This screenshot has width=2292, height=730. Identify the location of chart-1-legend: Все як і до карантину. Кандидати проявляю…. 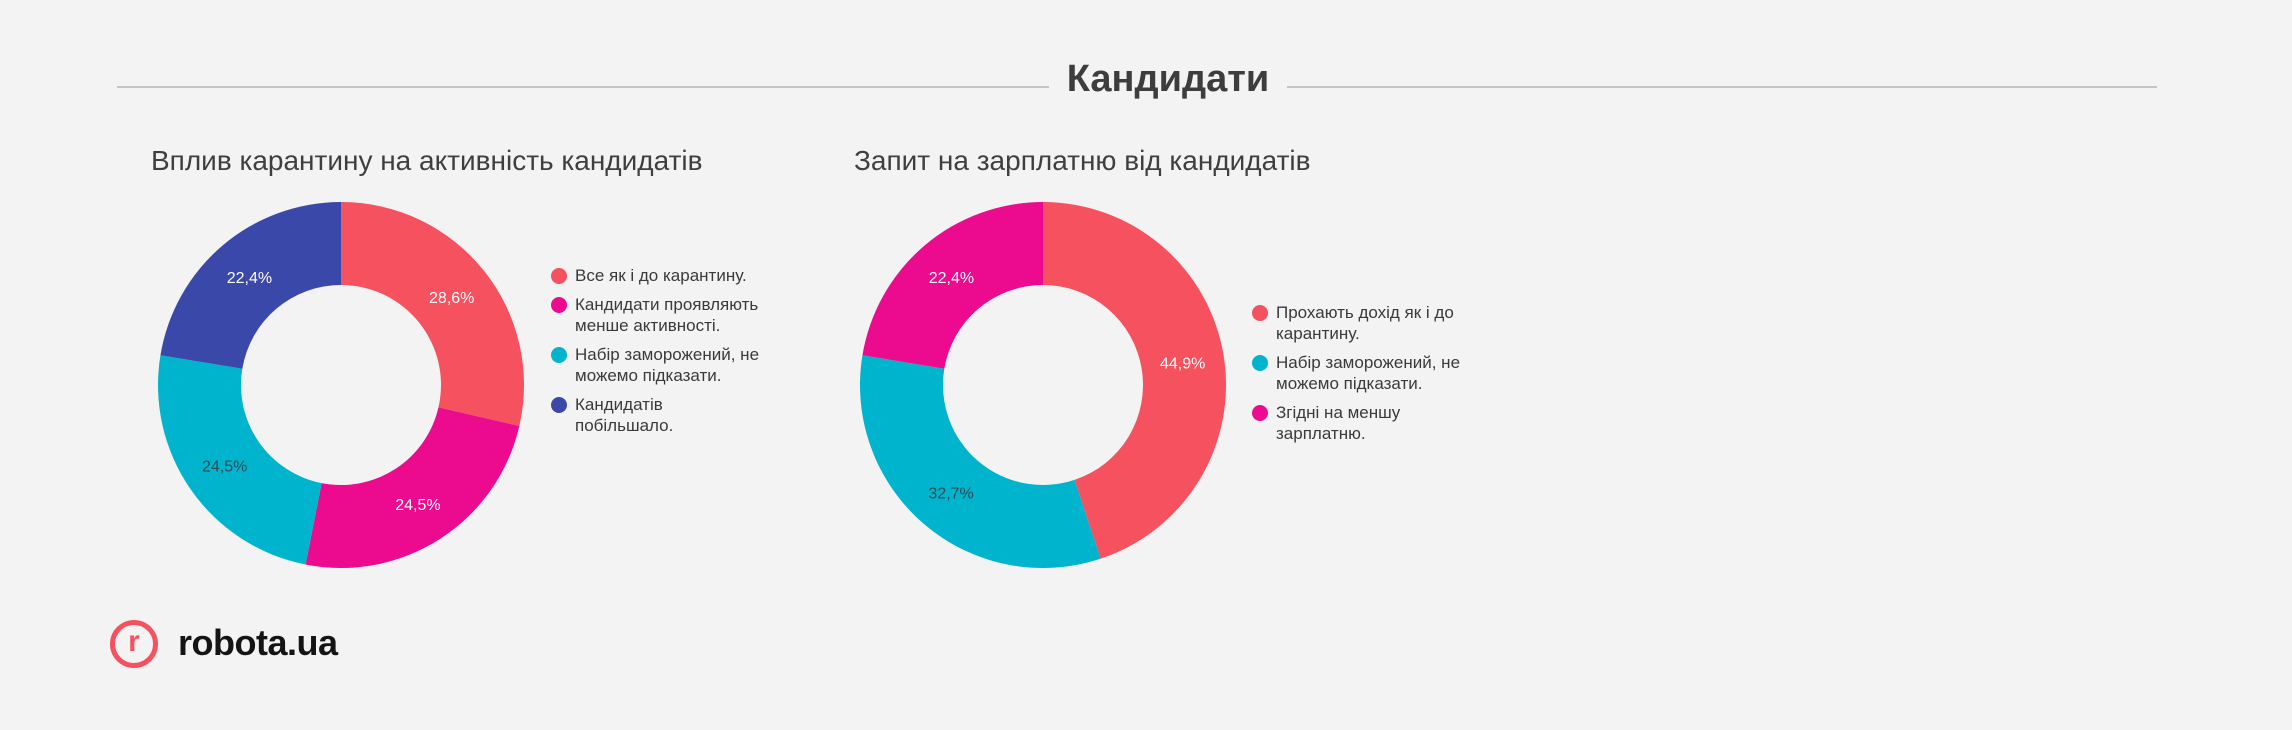
(656, 354).